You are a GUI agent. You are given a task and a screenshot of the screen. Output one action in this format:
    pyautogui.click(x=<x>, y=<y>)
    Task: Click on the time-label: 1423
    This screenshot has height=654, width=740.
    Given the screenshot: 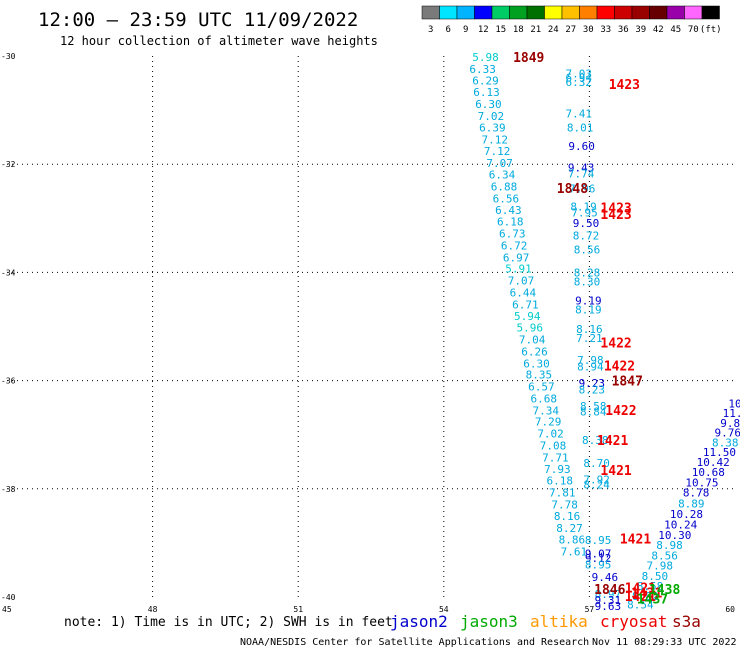 What is the action you would take?
    pyautogui.click(x=615, y=215)
    